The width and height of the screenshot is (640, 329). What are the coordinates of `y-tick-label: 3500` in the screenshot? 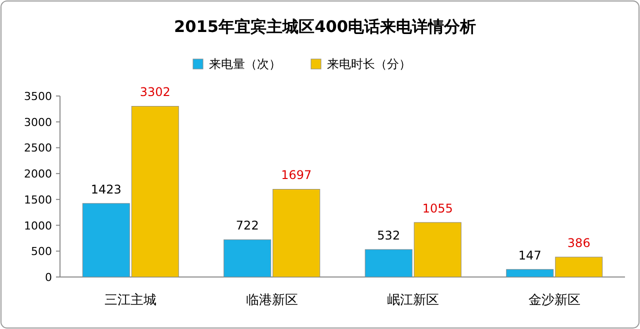 It's located at (38, 96).